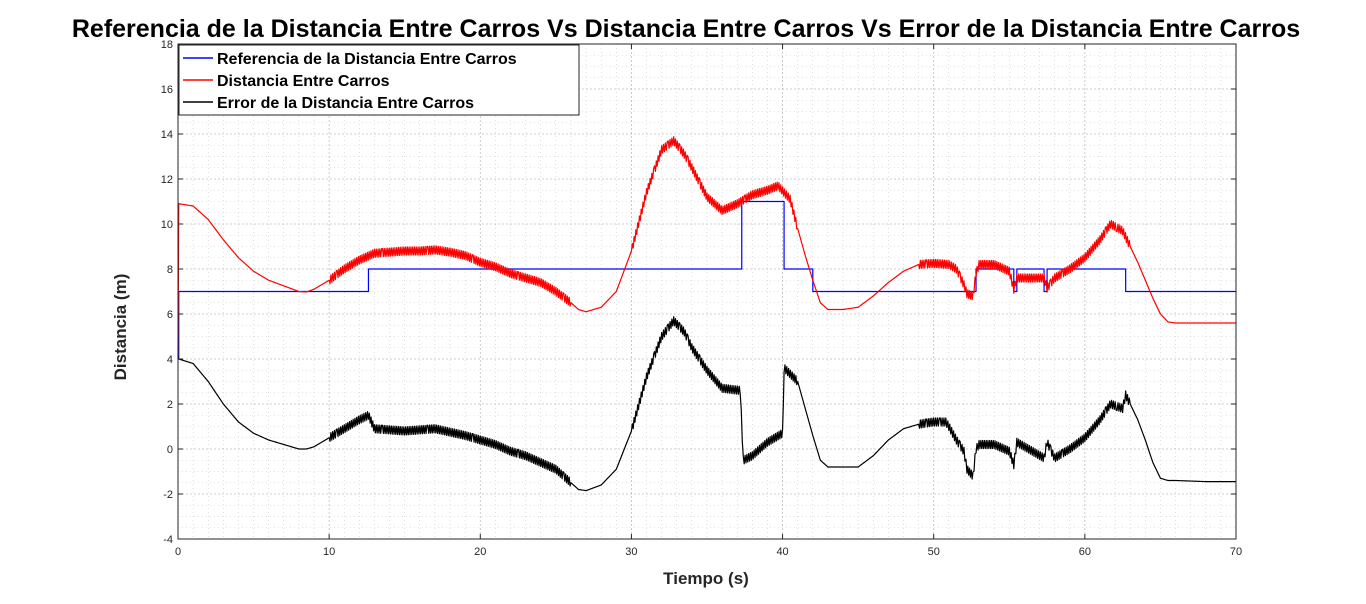 The height and width of the screenshot is (604, 1366). I want to click on x-tick-label: 10, so click(329, 552).